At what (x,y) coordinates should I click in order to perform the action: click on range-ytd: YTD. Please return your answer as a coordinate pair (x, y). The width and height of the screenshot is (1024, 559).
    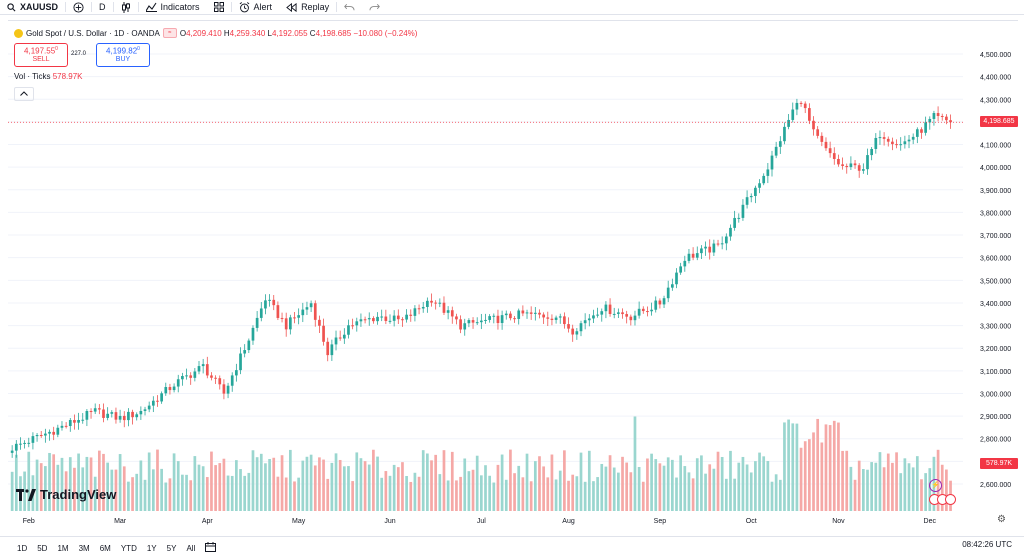
    Looking at the image, I should click on (128, 548).